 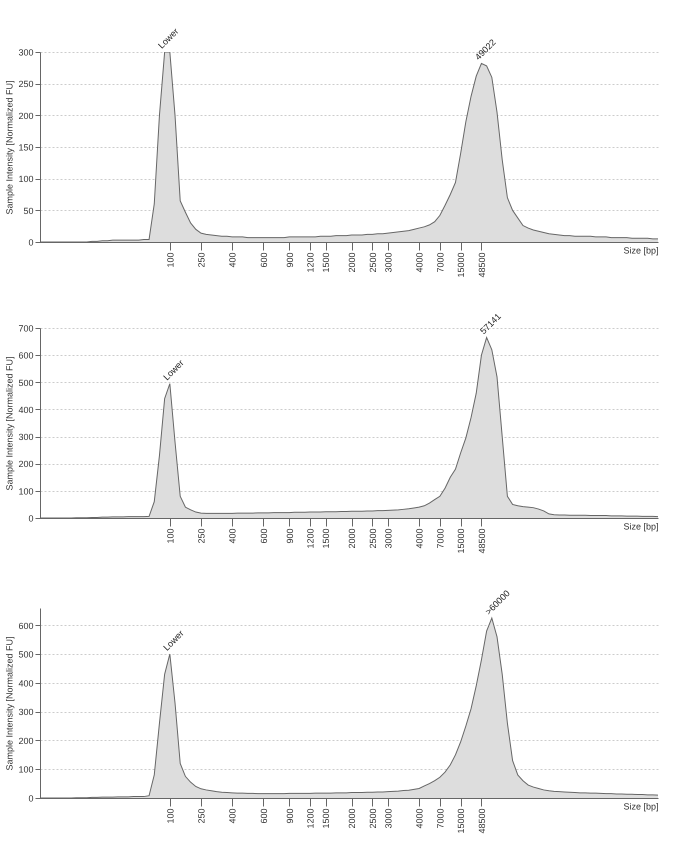 What do you see at coordinates (26, 147) in the screenshot?
I see `y-tick-label: 150` at bounding box center [26, 147].